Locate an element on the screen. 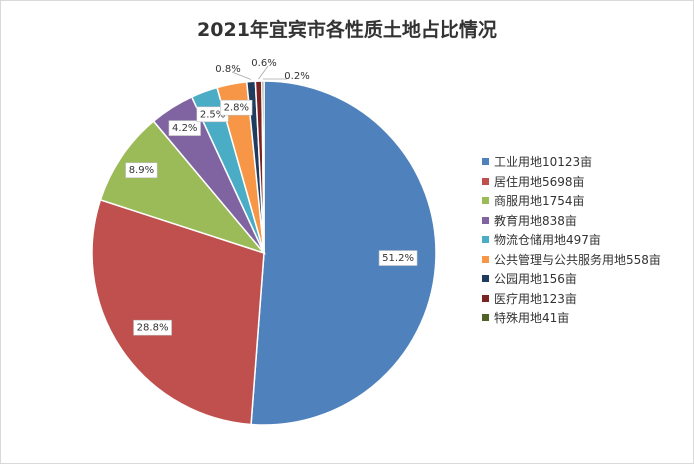  legend-label: 医疗用地123亩 is located at coordinates (535, 298).